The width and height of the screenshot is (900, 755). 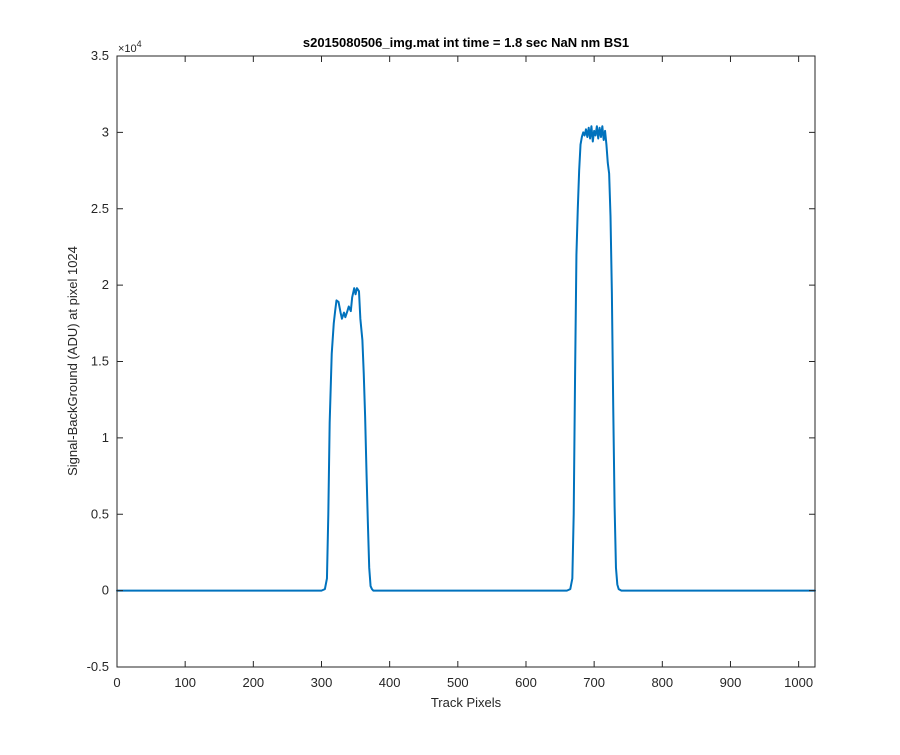 What do you see at coordinates (72, 361) in the screenshot?
I see `y-axis-label: Signal-BackGround (ADU) at pixel 1024` at bounding box center [72, 361].